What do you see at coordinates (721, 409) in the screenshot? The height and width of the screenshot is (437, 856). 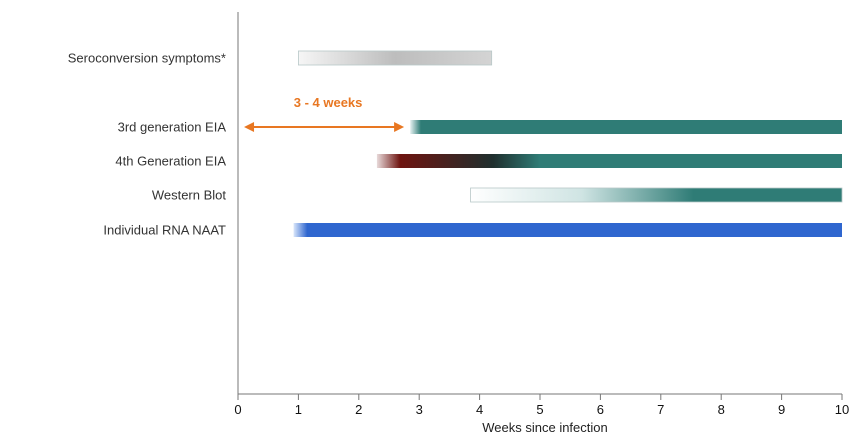 I see `x-tick-label: 8` at bounding box center [721, 409].